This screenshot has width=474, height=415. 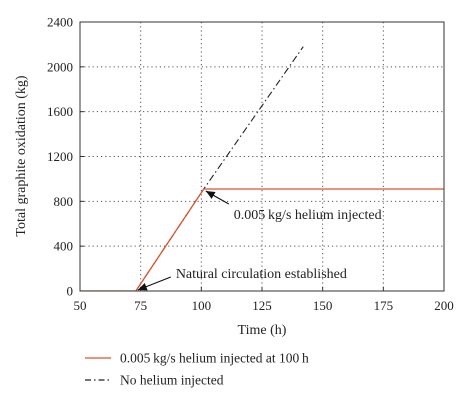 What do you see at coordinates (21, 155) in the screenshot?
I see `y-axis-label: Total graphite oxidation (kg)` at bounding box center [21, 155].